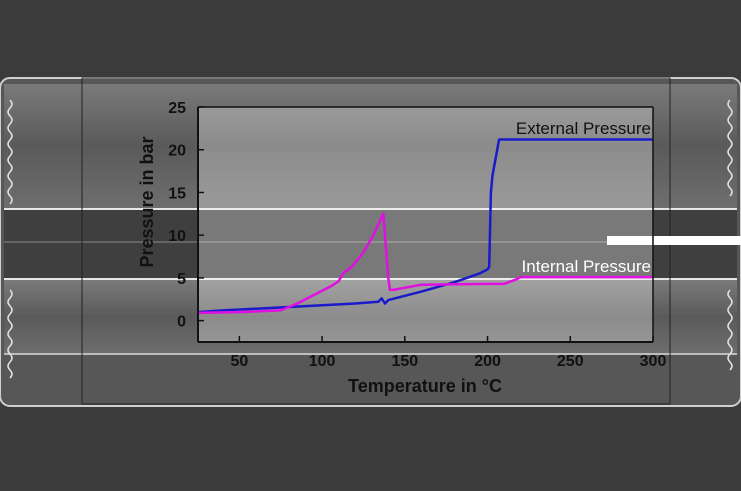 The image size is (741, 491). Describe the element at coordinates (181, 279) in the screenshot. I see `y-tick-label: 5` at that location.